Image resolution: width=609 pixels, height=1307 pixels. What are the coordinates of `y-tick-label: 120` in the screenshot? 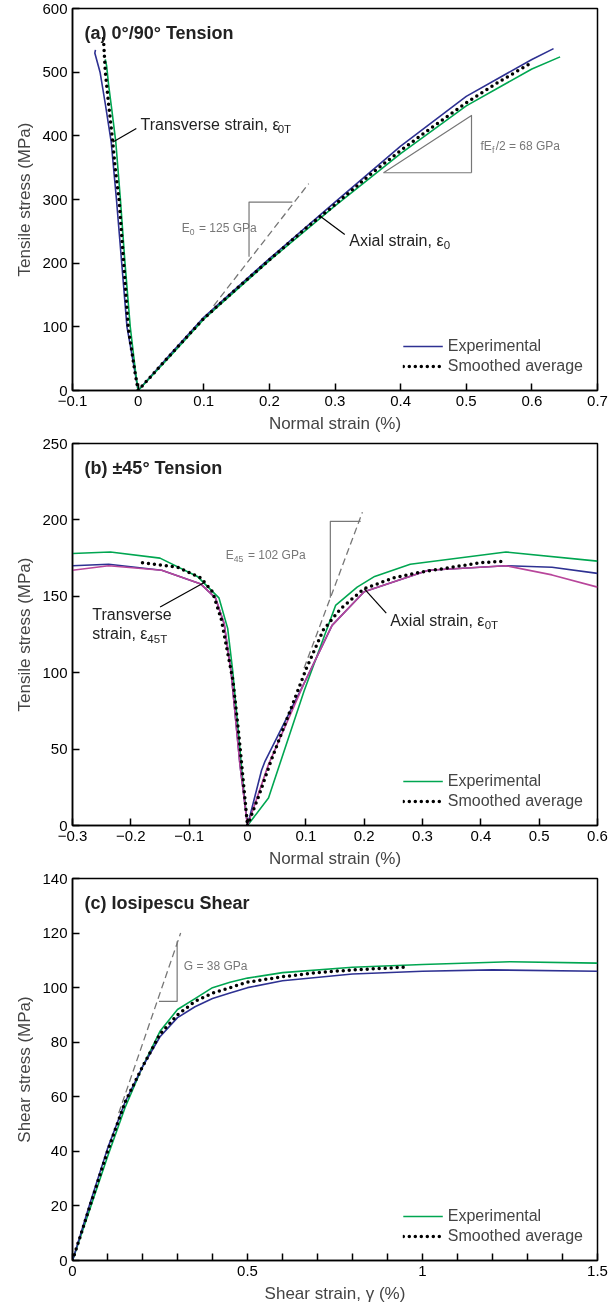 It's located at (55, 933).